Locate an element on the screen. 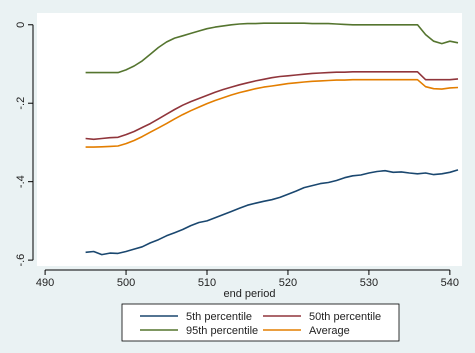  y-axis-ticks: 0 -.2 -.4 -.6 is located at coordinates (24, 144).